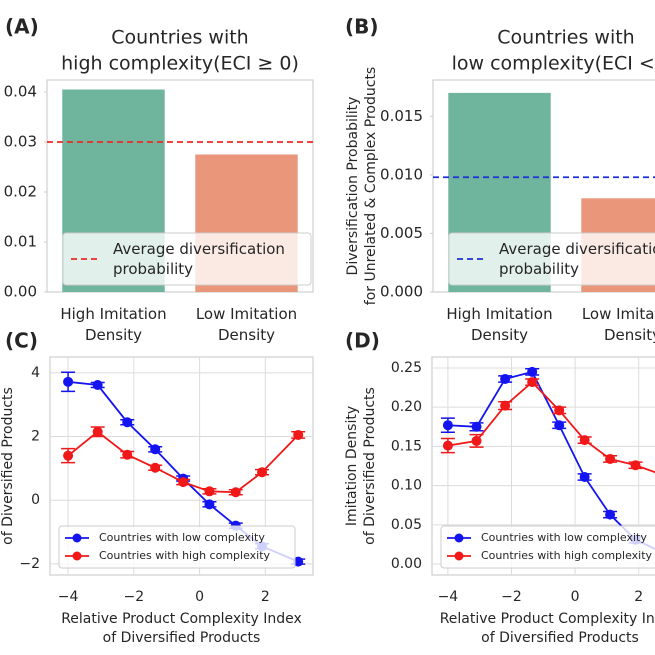  What do you see at coordinates (21, 341) in the screenshot?
I see `panel-label: (C)` at bounding box center [21, 341].